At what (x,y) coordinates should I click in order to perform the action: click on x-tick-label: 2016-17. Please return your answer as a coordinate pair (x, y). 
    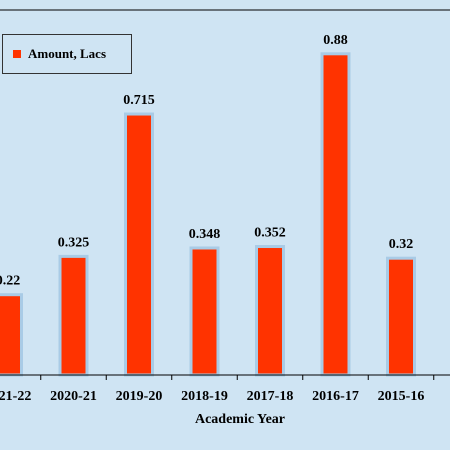
    Looking at the image, I should click on (335, 396).